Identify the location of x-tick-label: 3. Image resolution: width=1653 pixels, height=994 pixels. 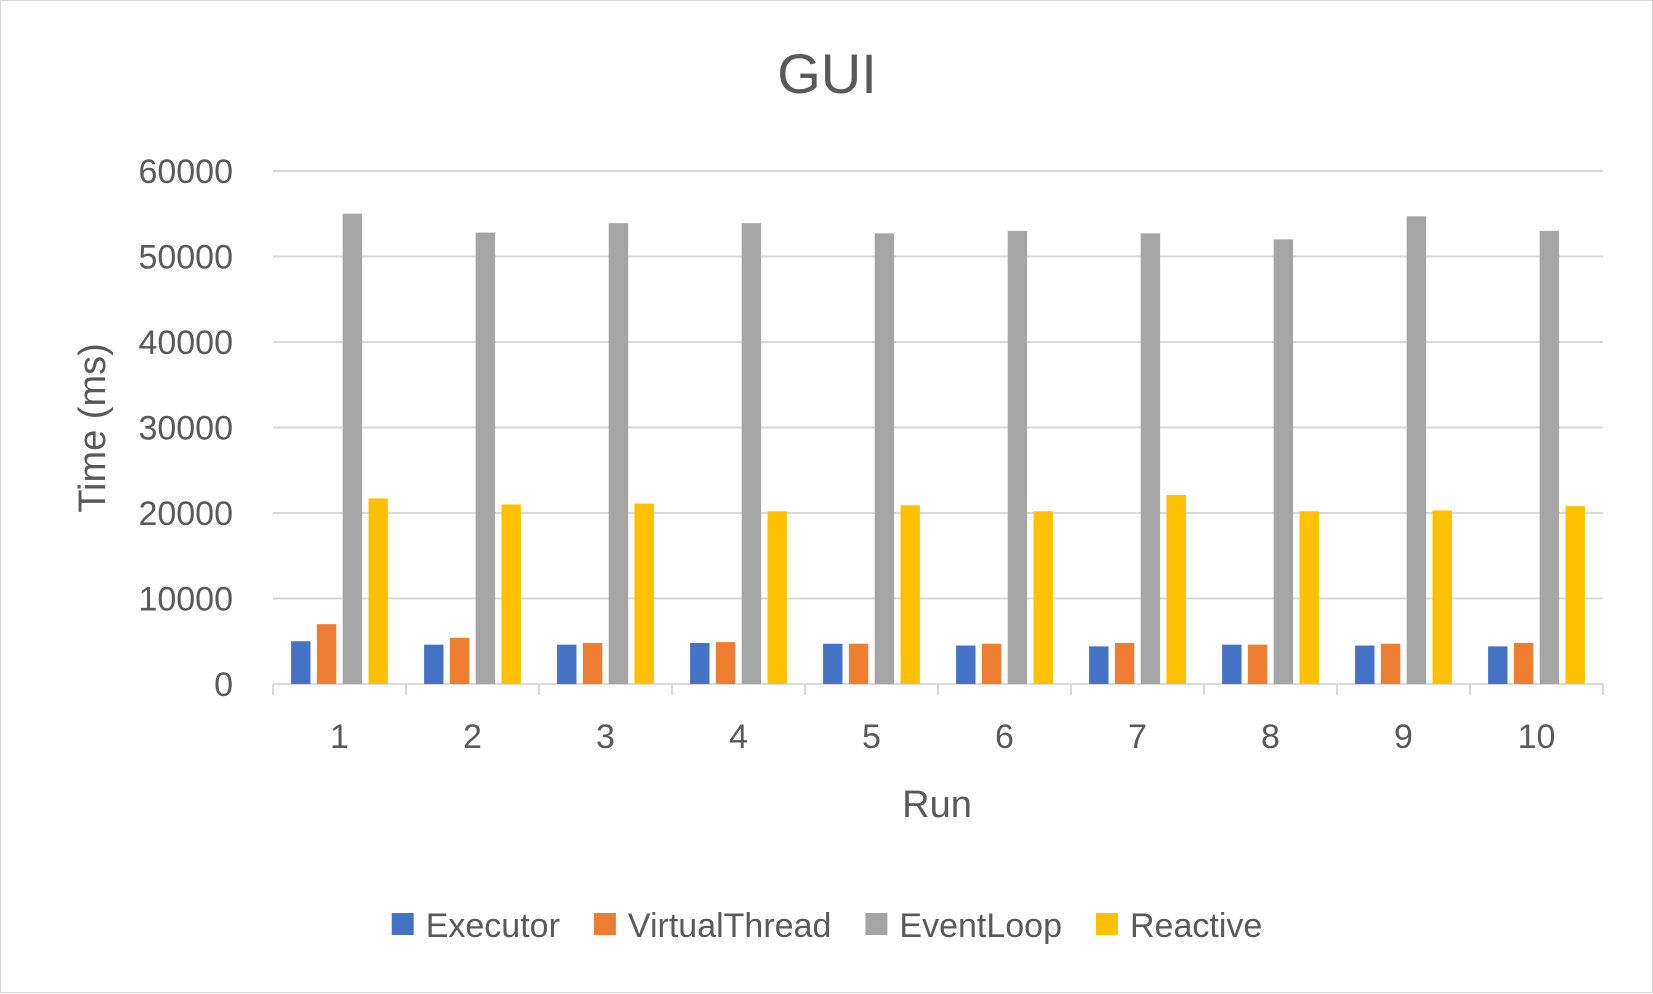
(605, 737).